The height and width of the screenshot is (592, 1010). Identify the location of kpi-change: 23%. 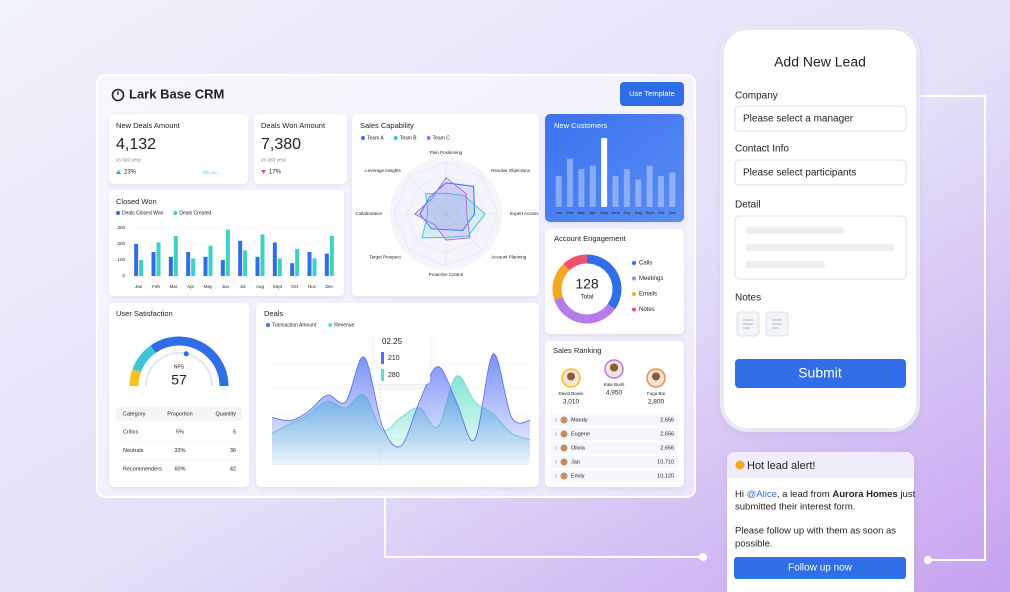
(130, 173).